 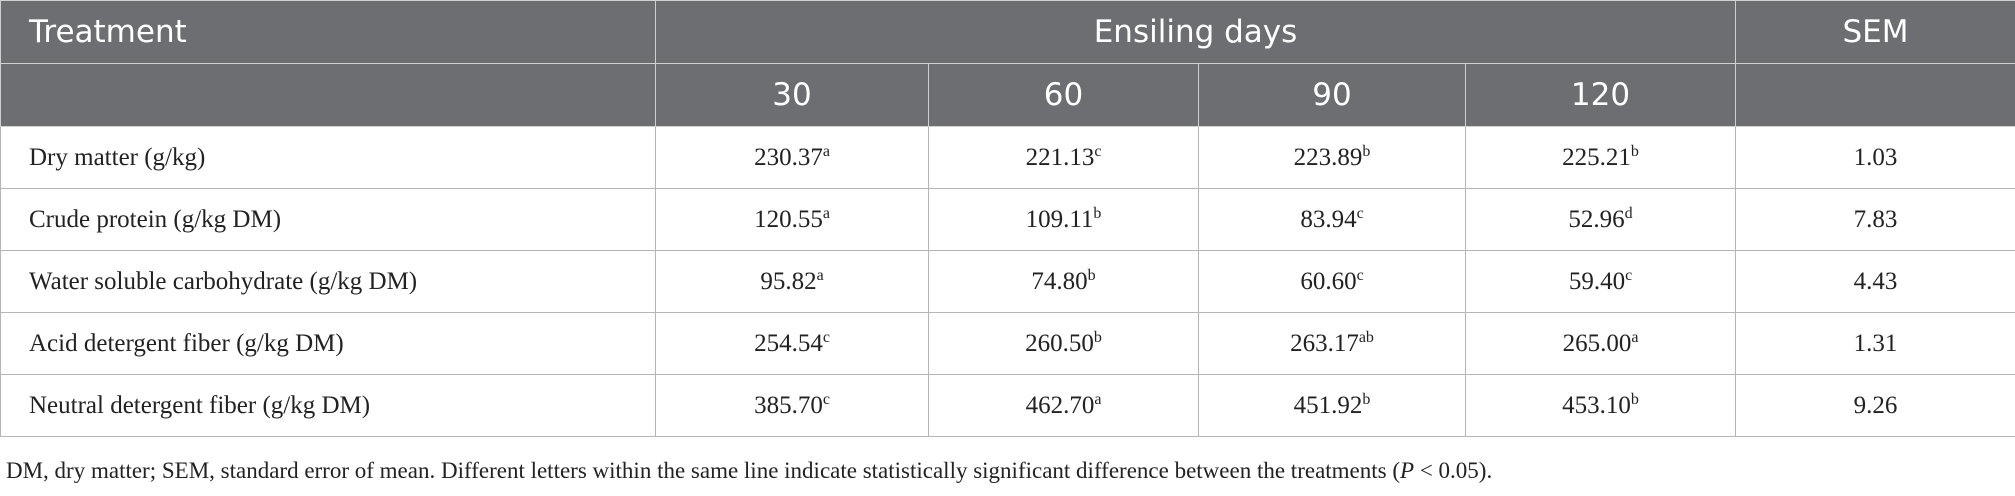 I want to click on significance-letter: d, so click(x=1628, y=213).